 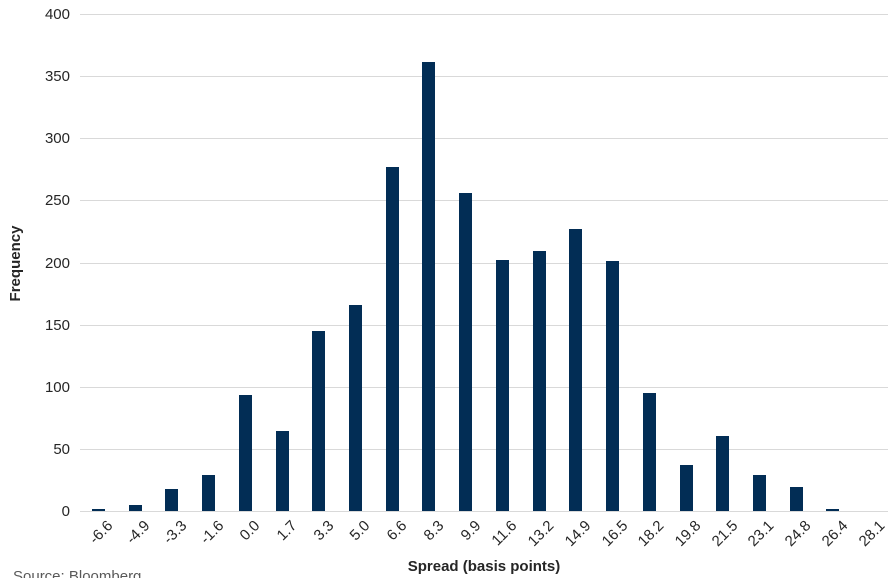 What do you see at coordinates (245, 453) in the screenshot?
I see `bar-0.0` at bounding box center [245, 453].